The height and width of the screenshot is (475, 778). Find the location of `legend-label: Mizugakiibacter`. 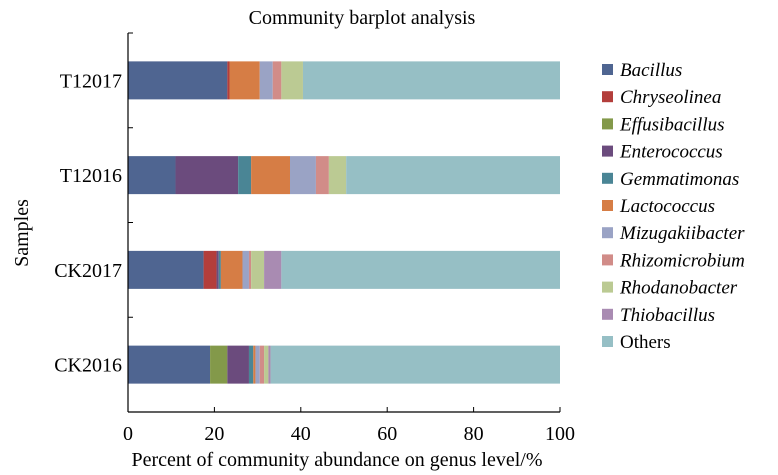

legend-label: Mizugakiibacter is located at coordinates (682, 233).